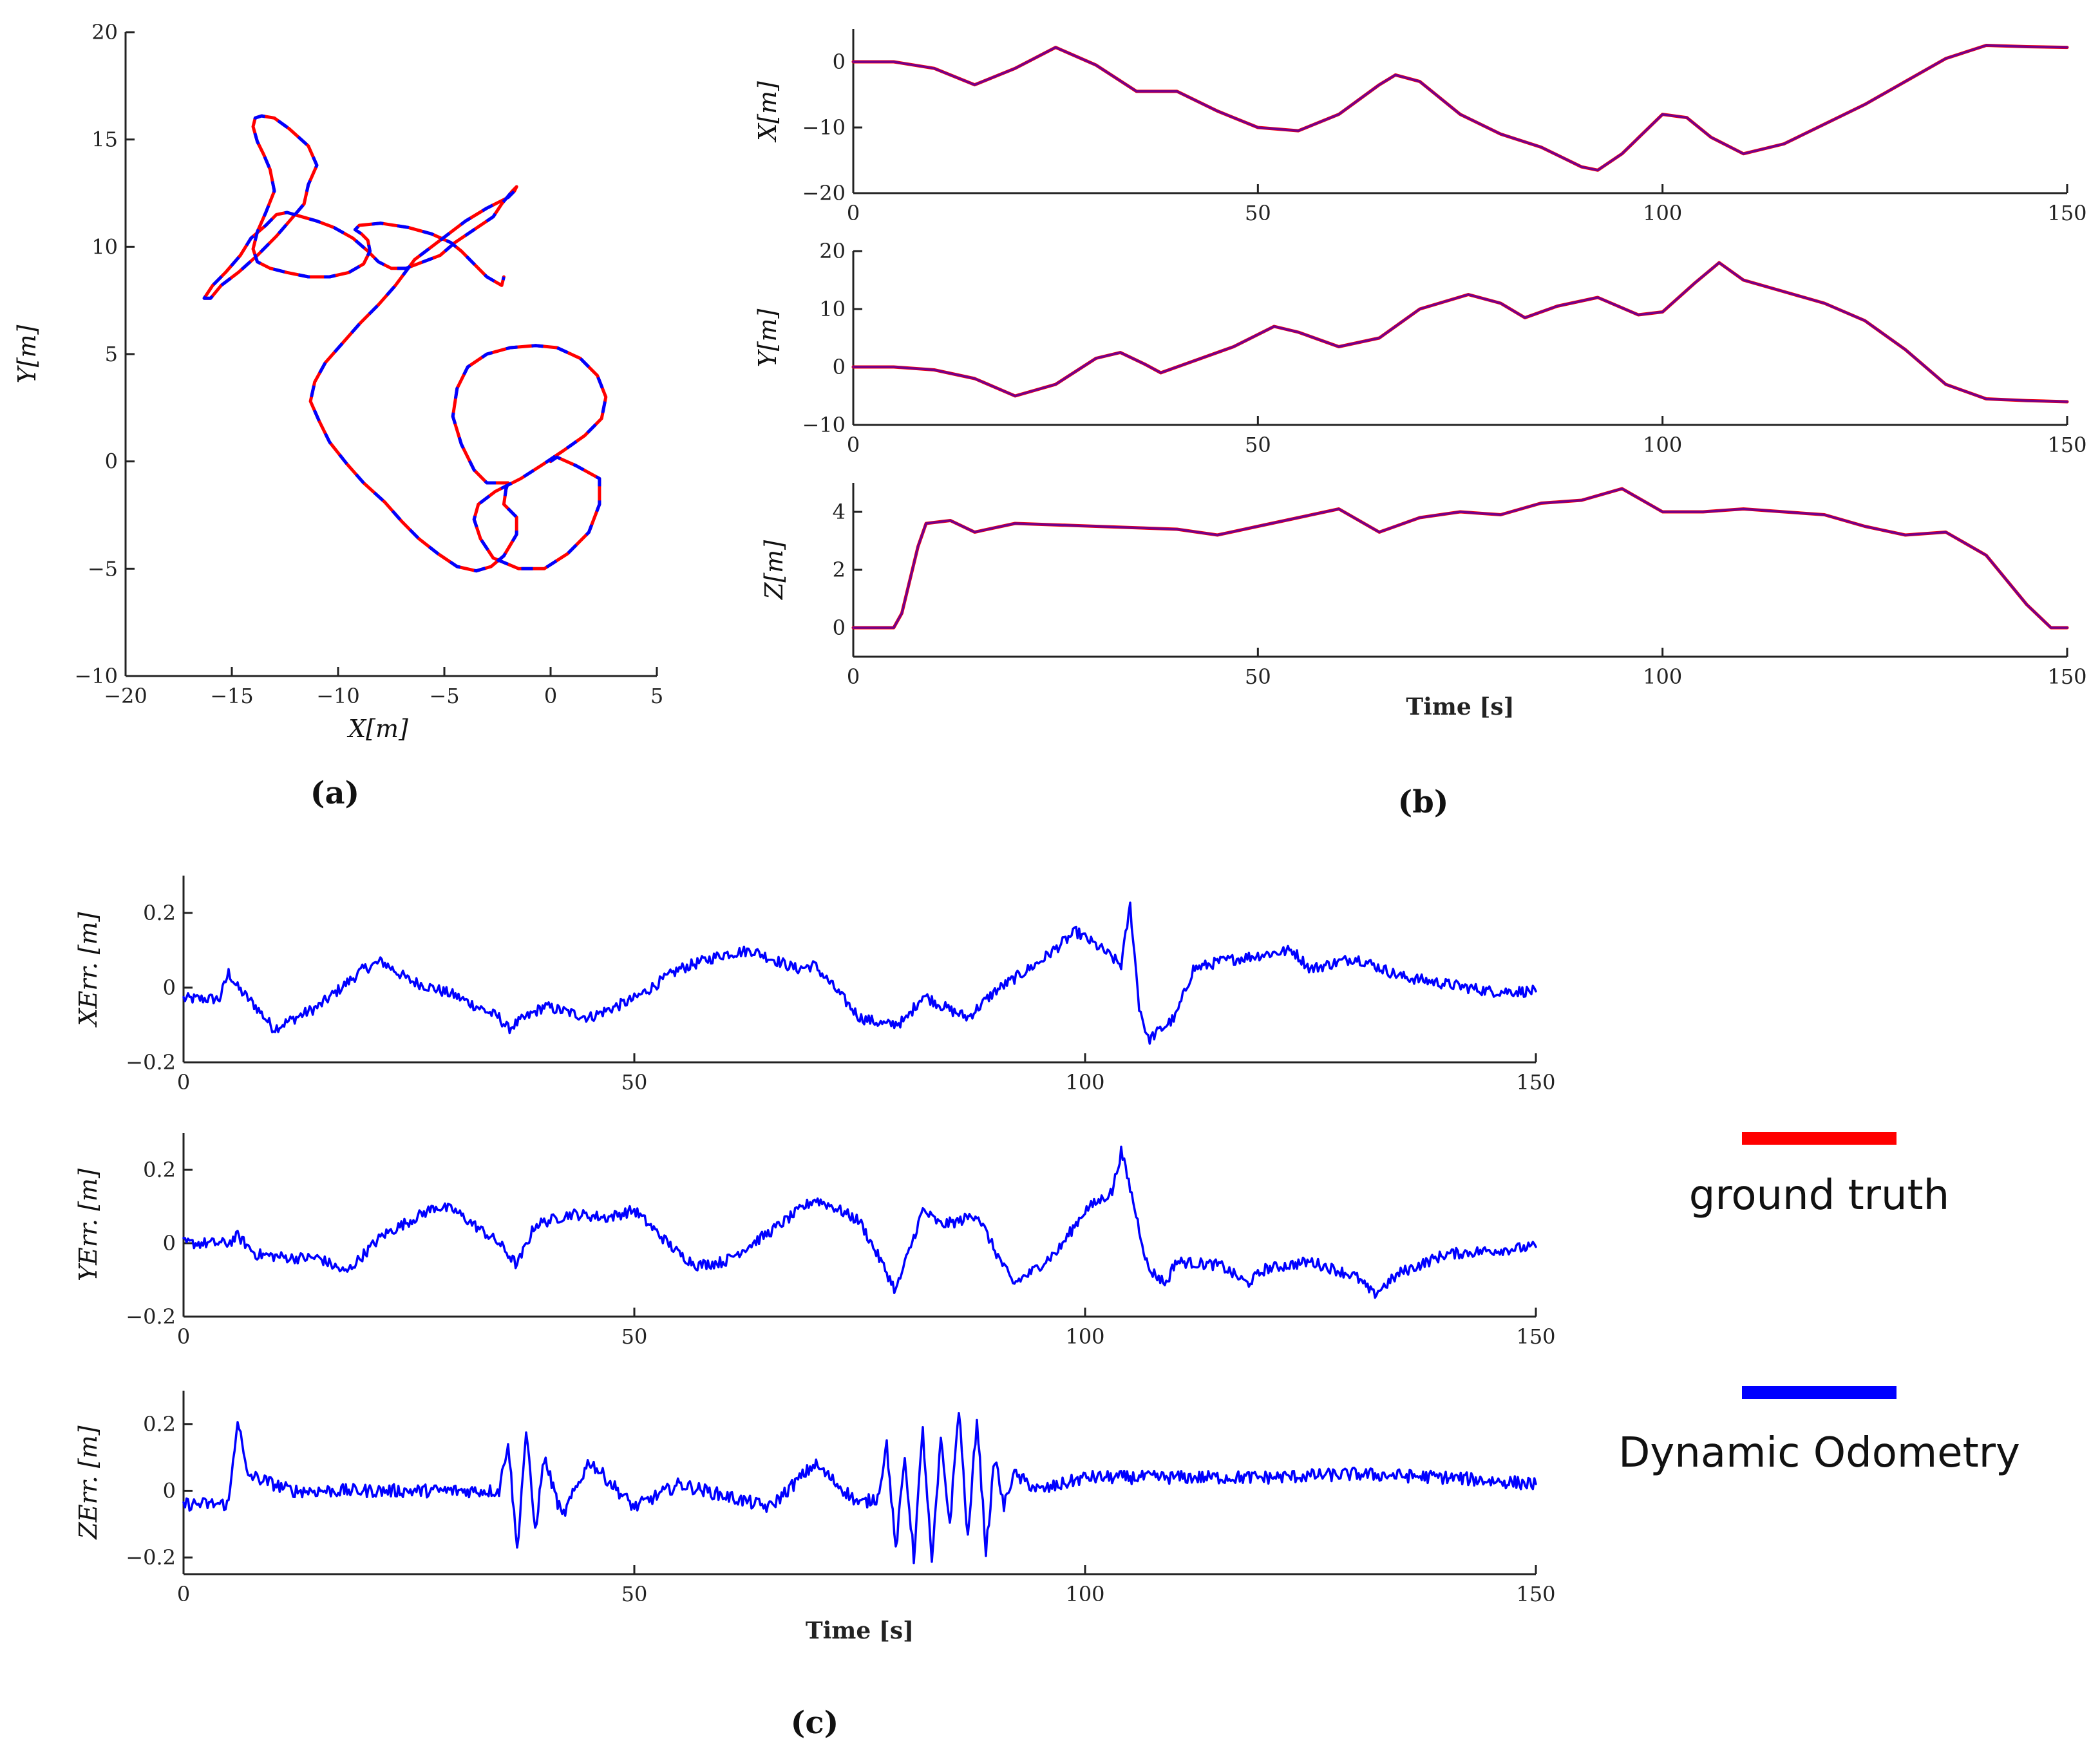 The width and height of the screenshot is (2100, 1757). I want to click on y-tick-label: 5, so click(112, 354).